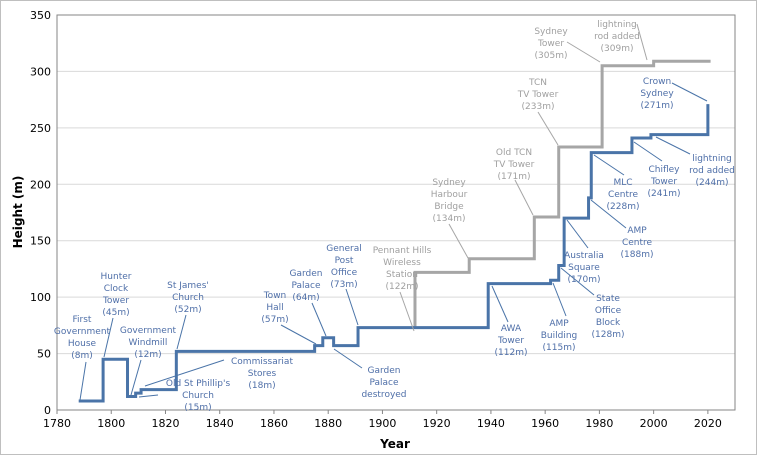  Describe the element at coordinates (514, 165) in the screenshot. I see `annotation-label: Old TCN TV Tower (171m)` at that location.